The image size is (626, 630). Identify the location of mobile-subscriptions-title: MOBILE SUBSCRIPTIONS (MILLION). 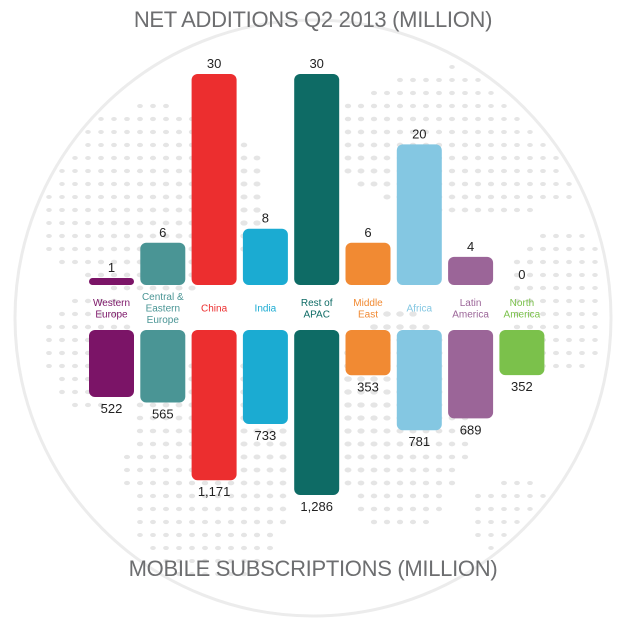
(313, 568).